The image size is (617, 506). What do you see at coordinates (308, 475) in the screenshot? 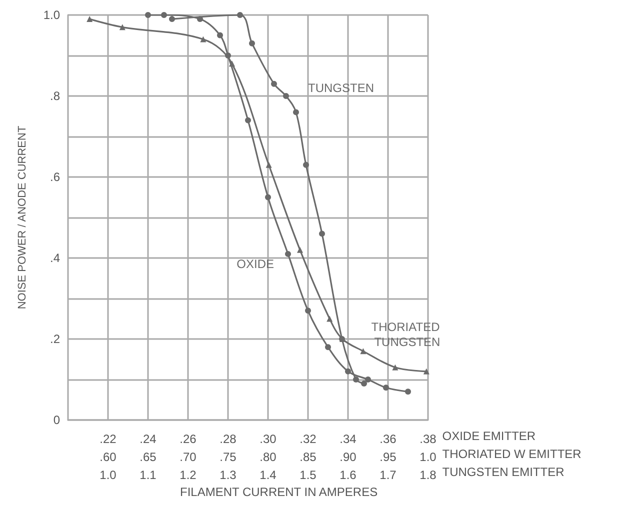
I see `text: 1.5` at bounding box center [308, 475].